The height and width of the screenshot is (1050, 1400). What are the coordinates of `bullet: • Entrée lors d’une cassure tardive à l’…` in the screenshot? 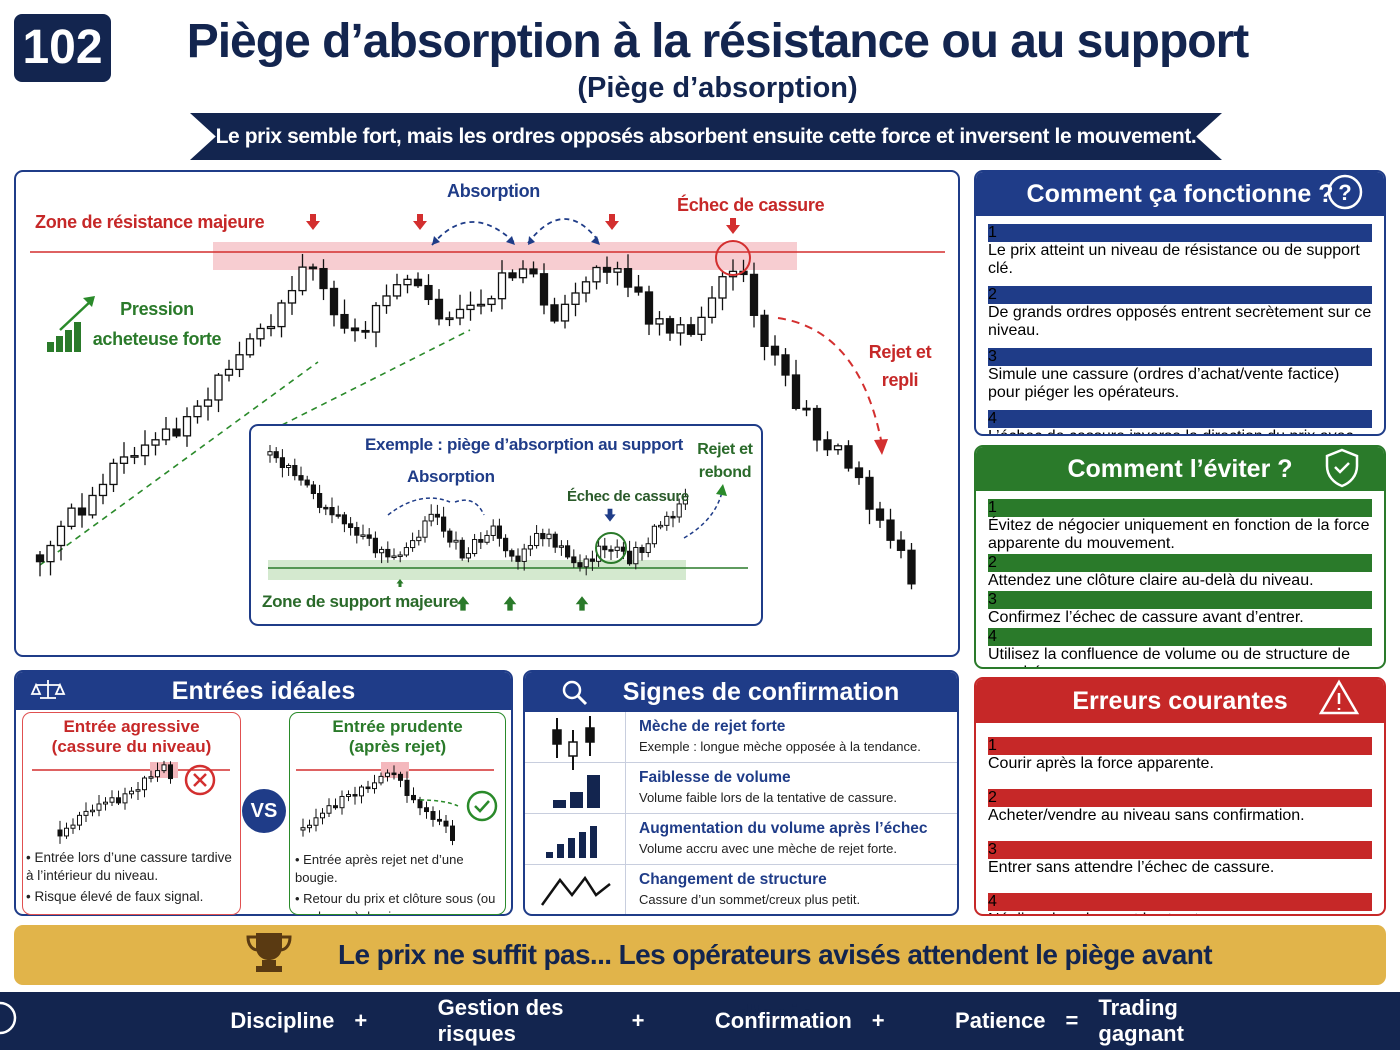 It's located at (131, 867).